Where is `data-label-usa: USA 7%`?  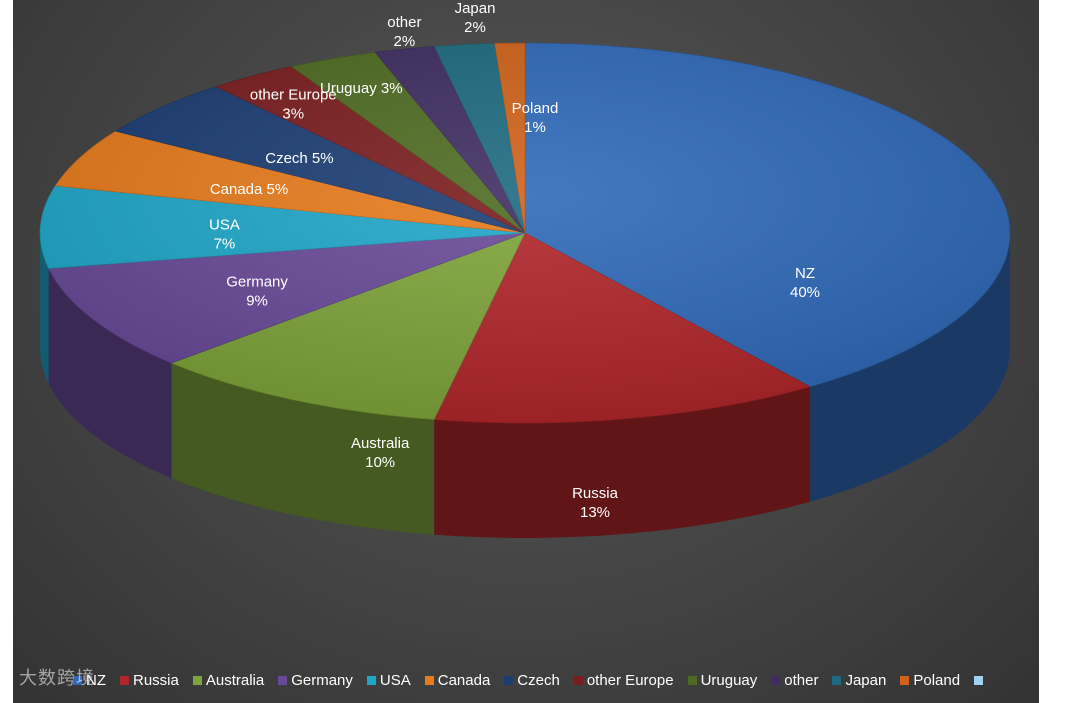
data-label-usa: USA 7% is located at coordinates (224, 234).